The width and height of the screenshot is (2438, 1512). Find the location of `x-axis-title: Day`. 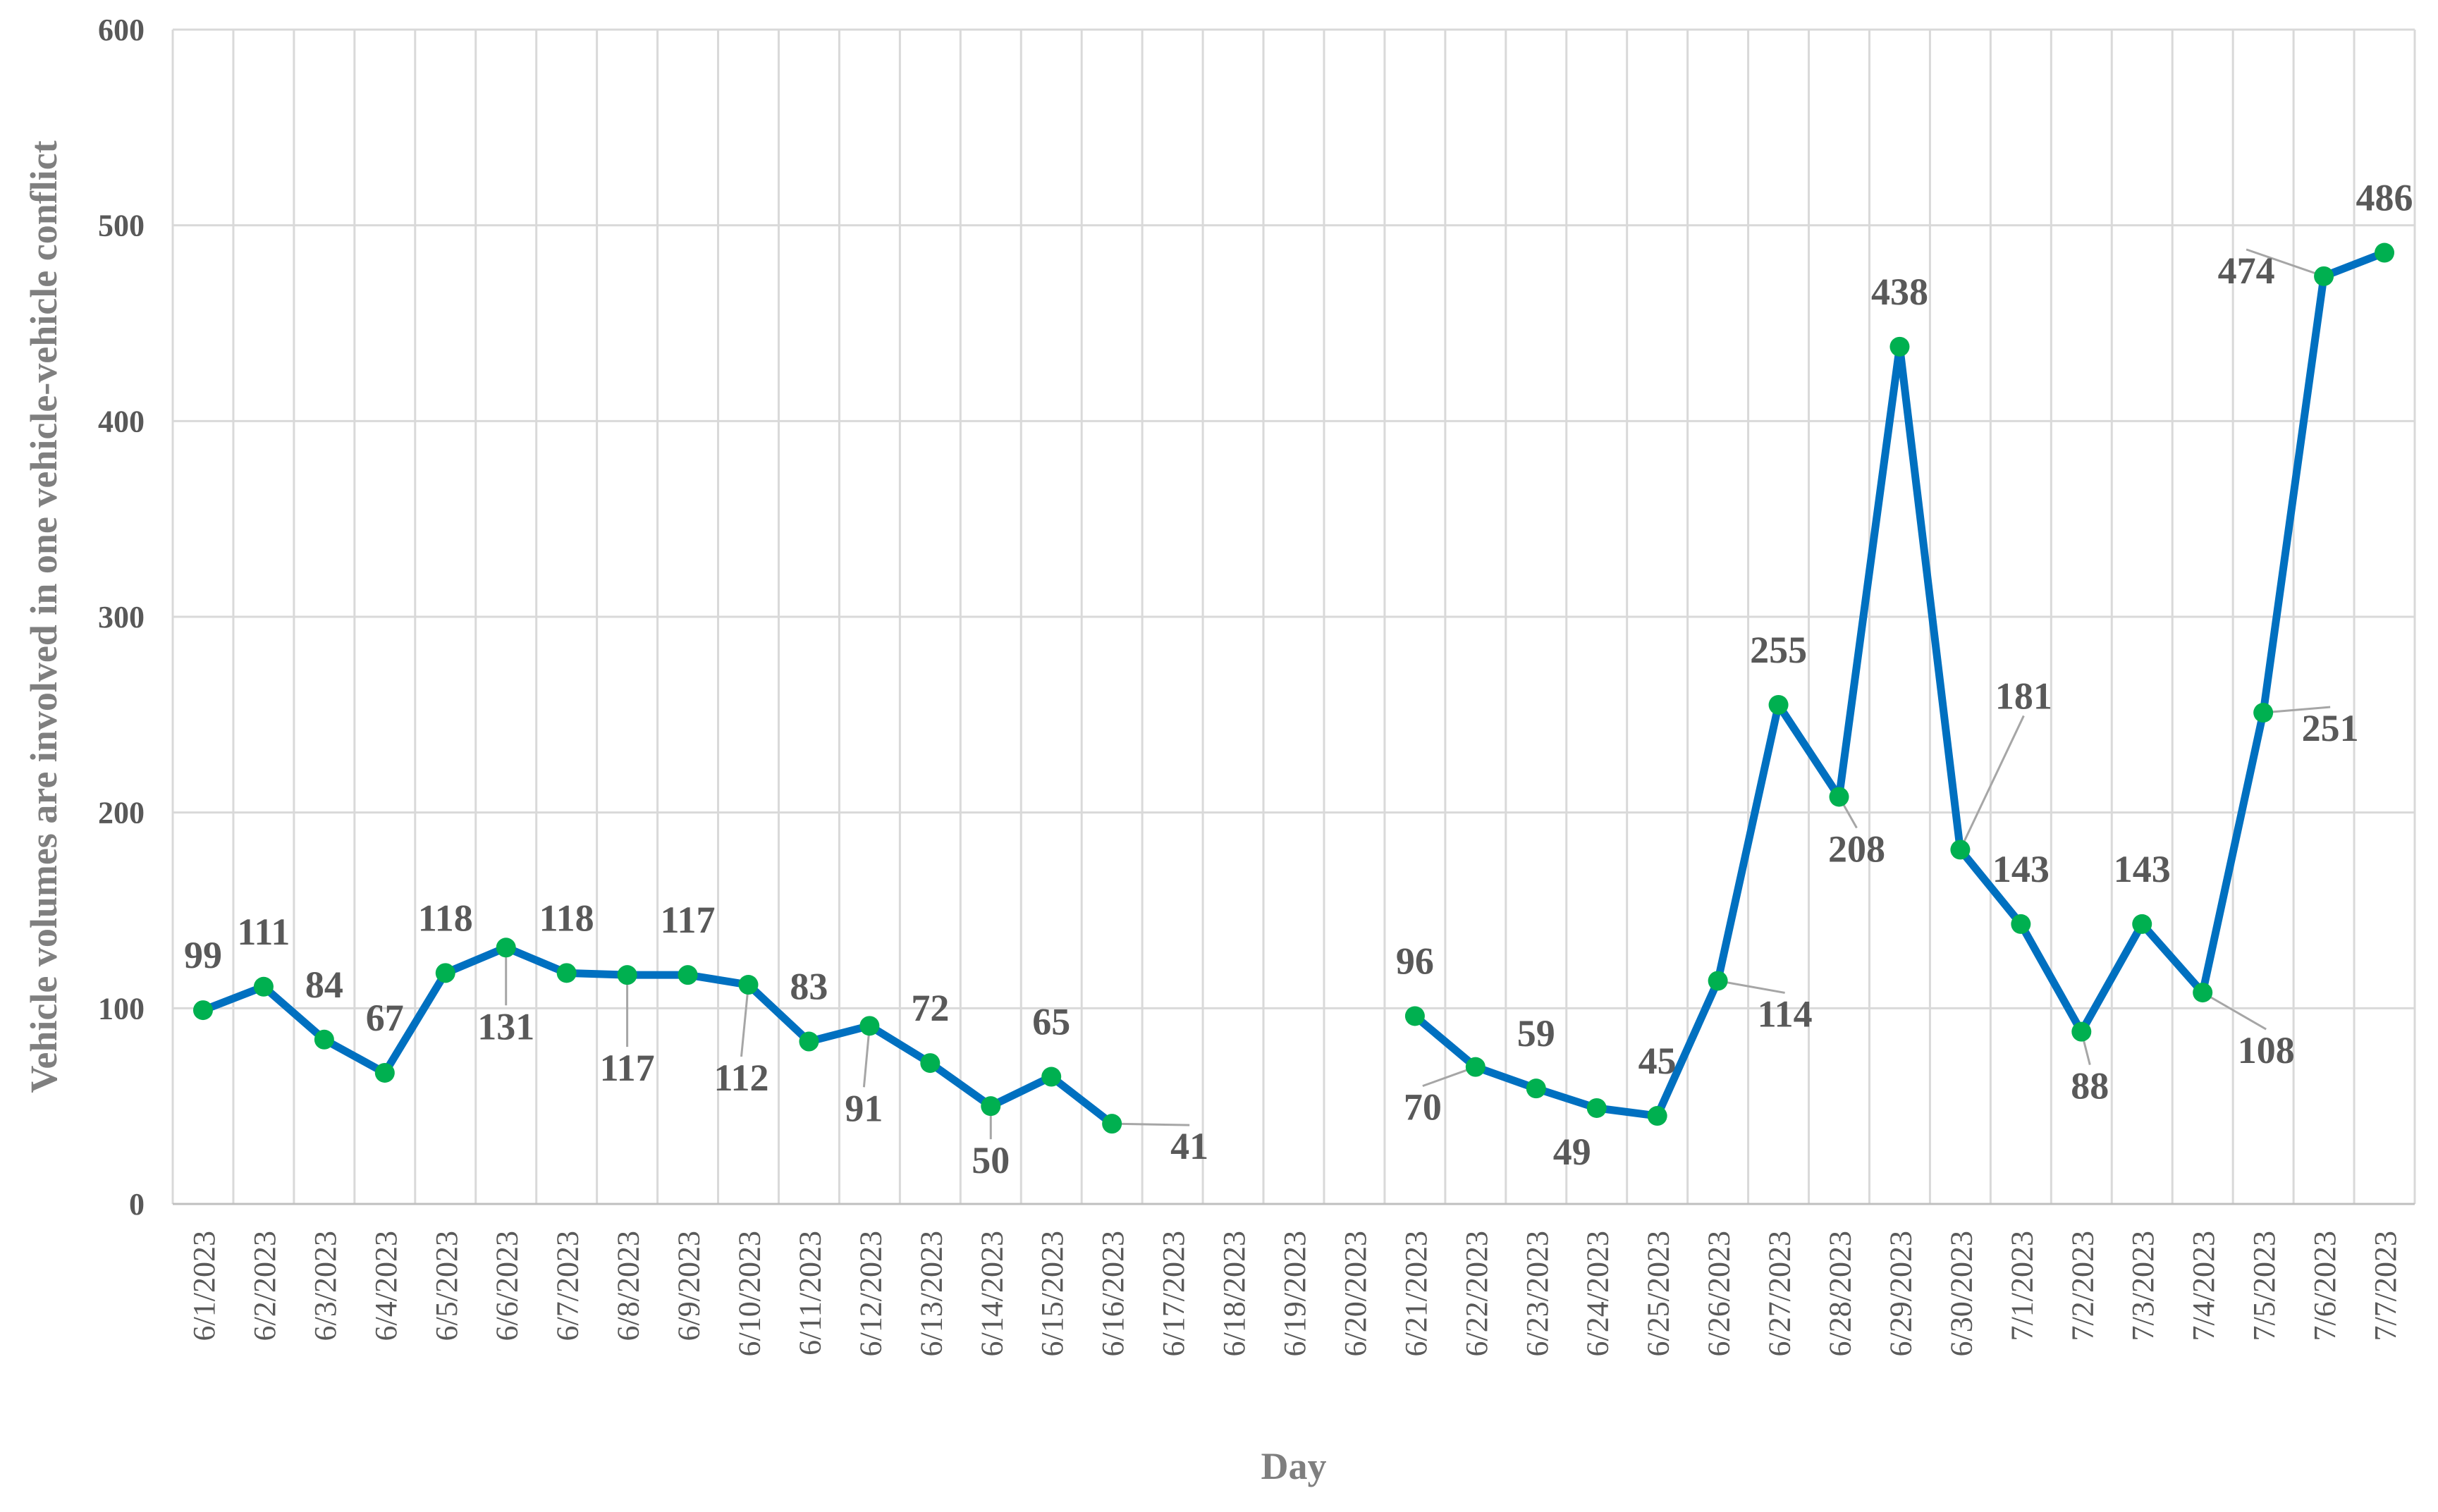

x-axis-title: Day is located at coordinates (1294, 1466).